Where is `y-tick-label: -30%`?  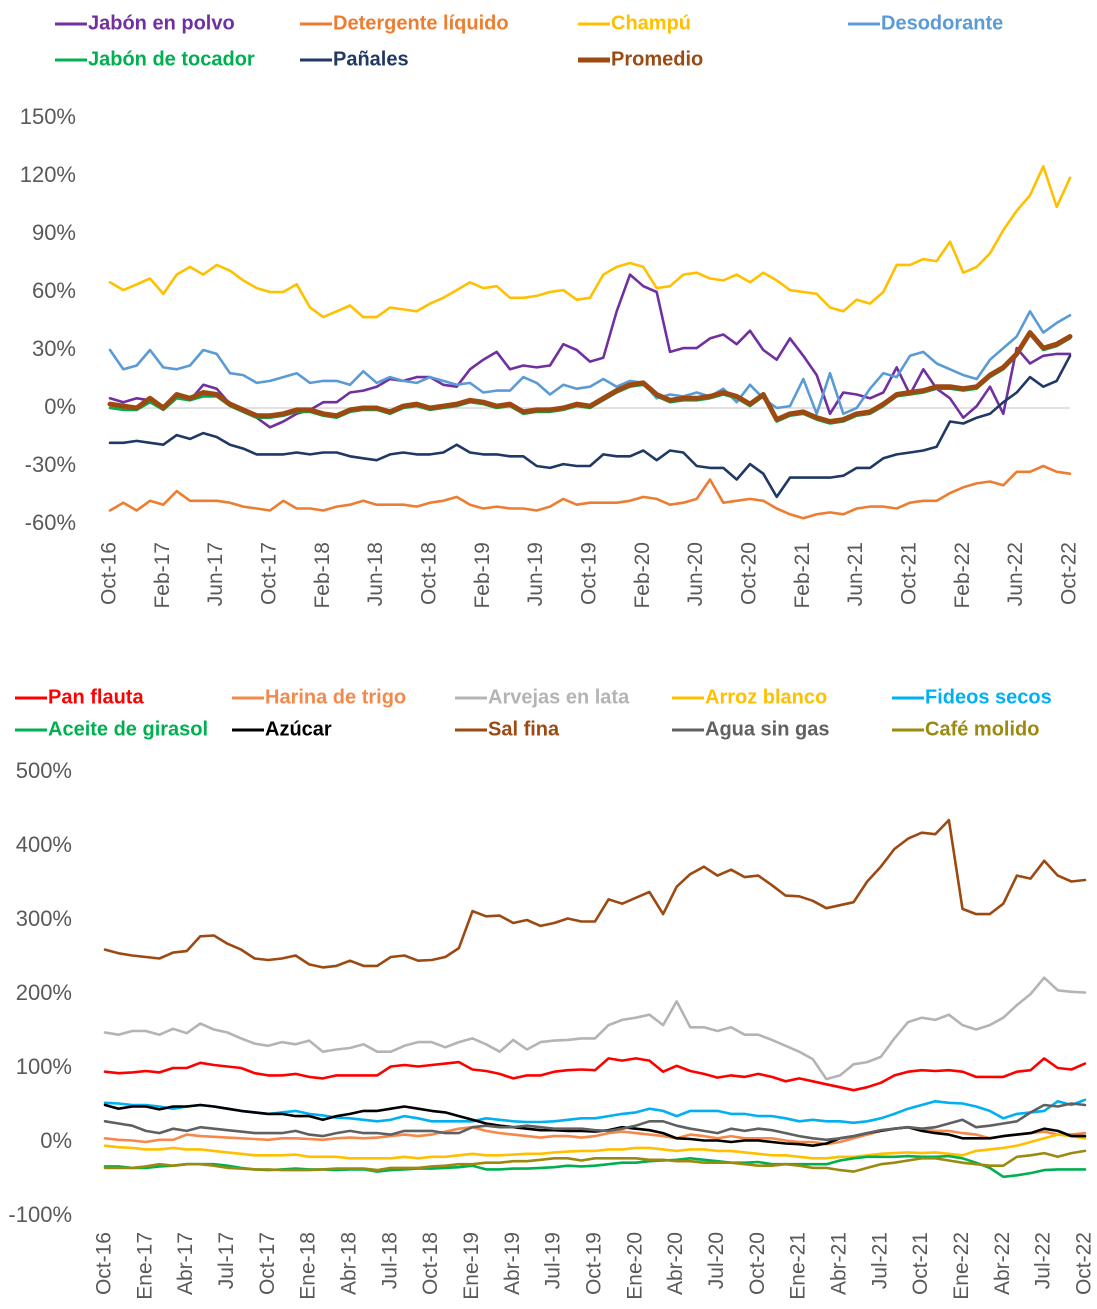 y-tick-label: -30% is located at coordinates (50, 464).